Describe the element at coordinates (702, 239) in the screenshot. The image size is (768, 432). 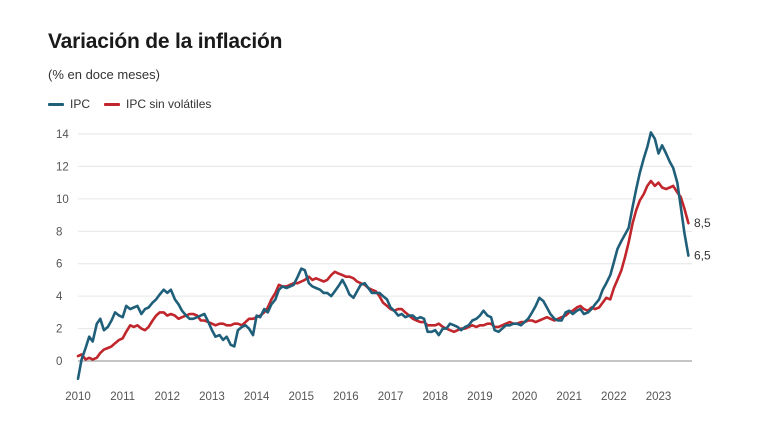
I see `end-labels: 8,5 6,5` at that location.